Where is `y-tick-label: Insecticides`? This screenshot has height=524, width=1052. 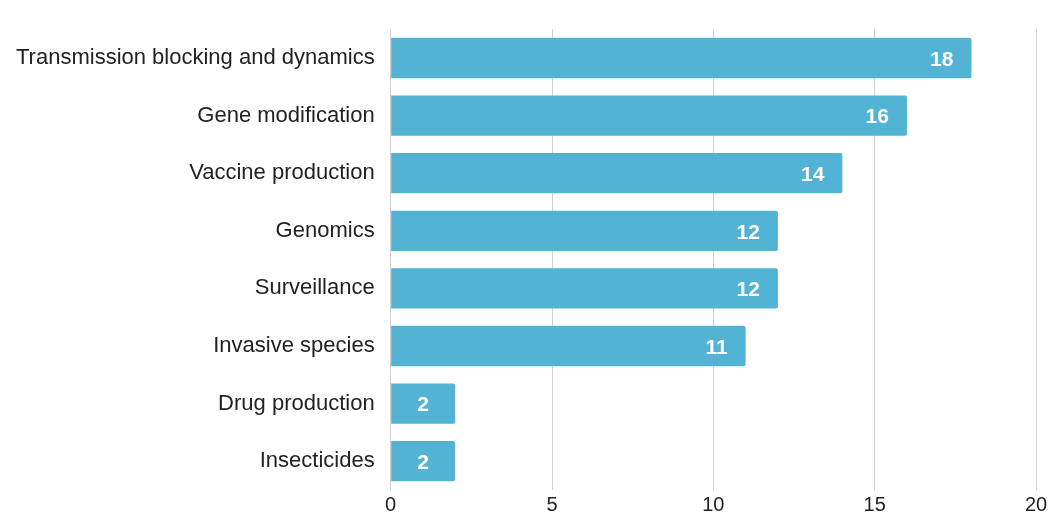
y-tick-label: Insecticides is located at coordinates (317, 460).